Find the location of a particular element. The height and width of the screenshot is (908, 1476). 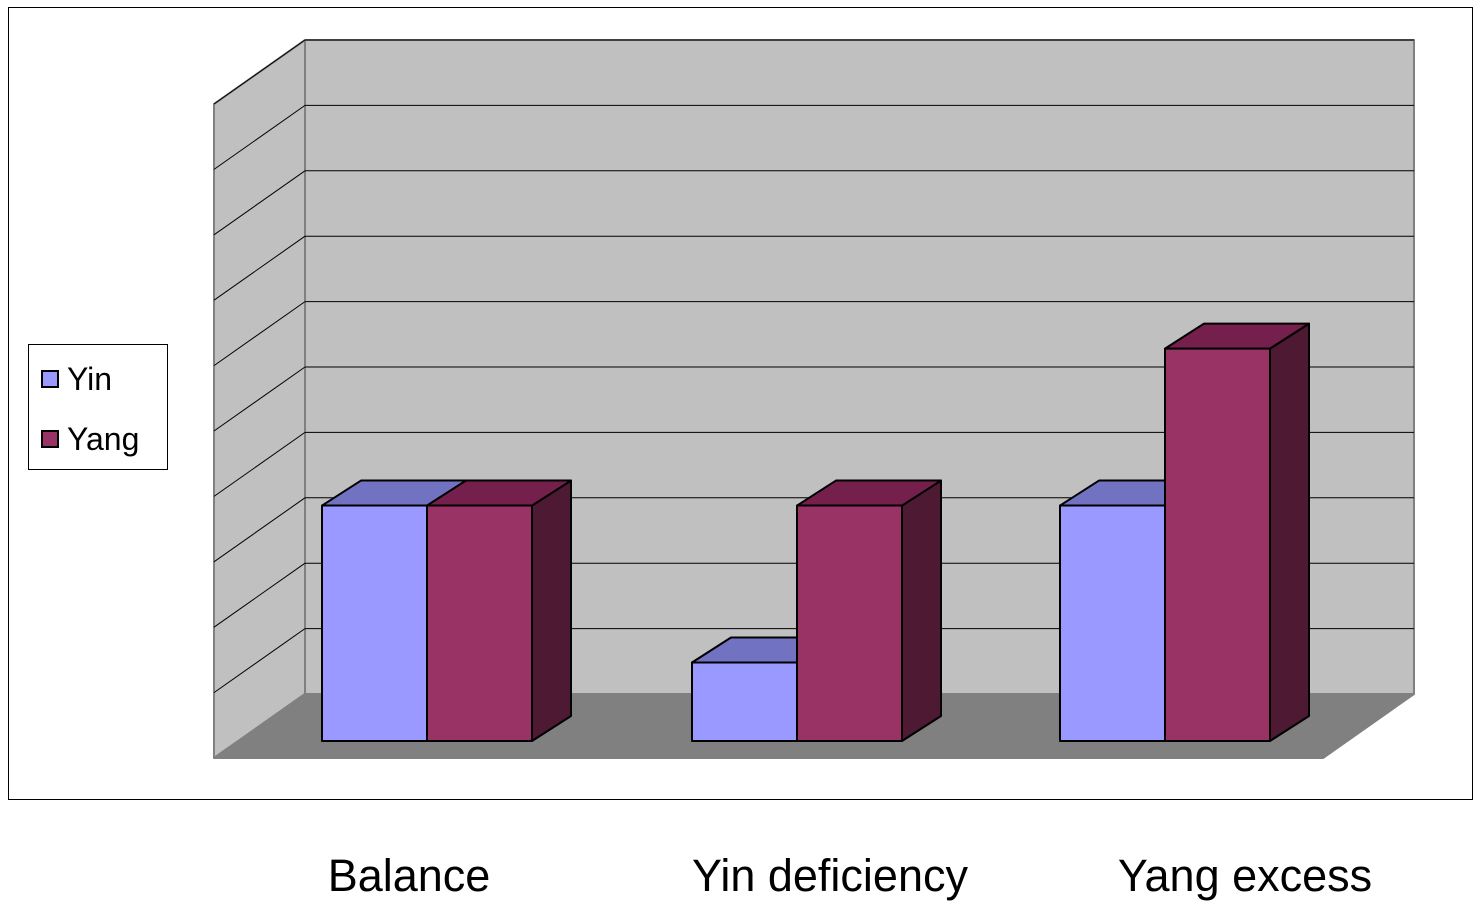

bar-balance-yin is located at coordinates (374, 623).